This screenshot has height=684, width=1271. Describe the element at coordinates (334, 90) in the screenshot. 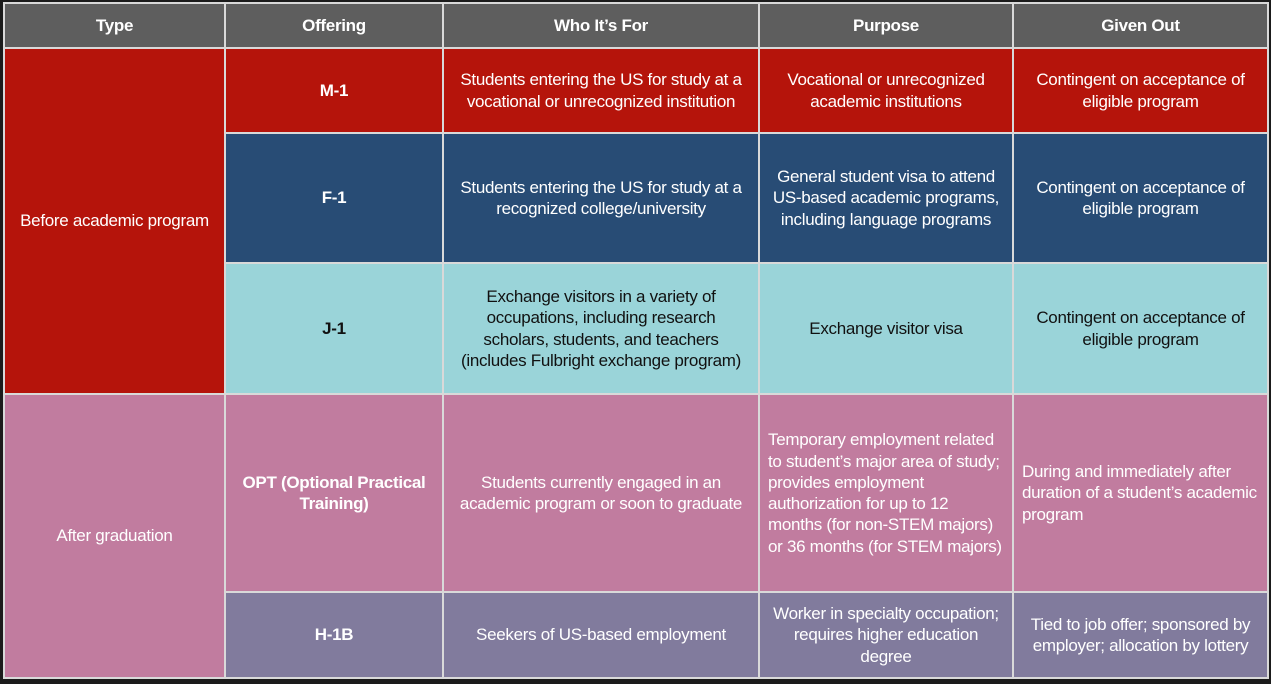

I see `offering-cell: M-1` at that location.